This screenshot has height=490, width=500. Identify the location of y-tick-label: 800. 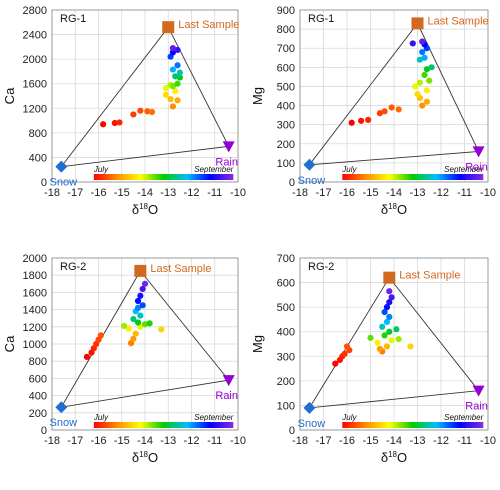
(286, 30).